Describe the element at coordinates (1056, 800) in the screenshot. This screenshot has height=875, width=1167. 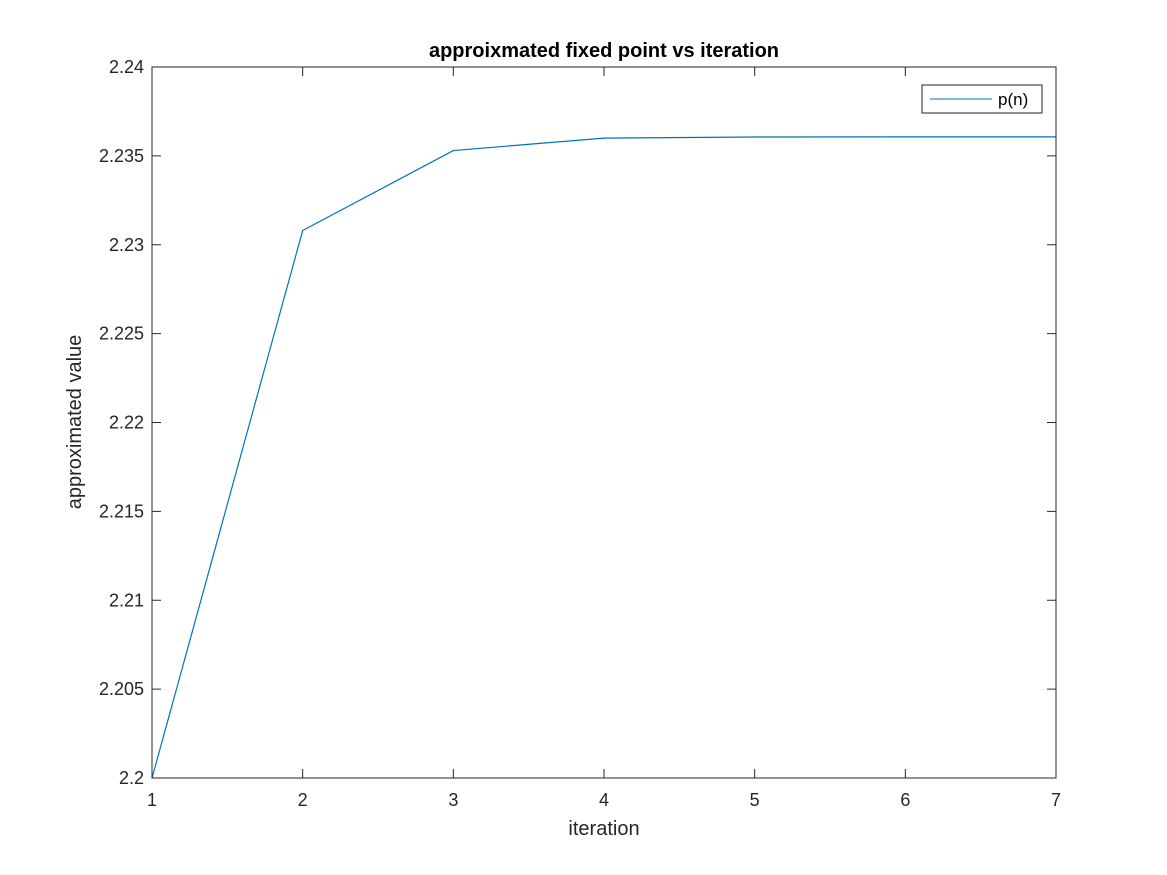
I see `x-tick-label: 7` at that location.